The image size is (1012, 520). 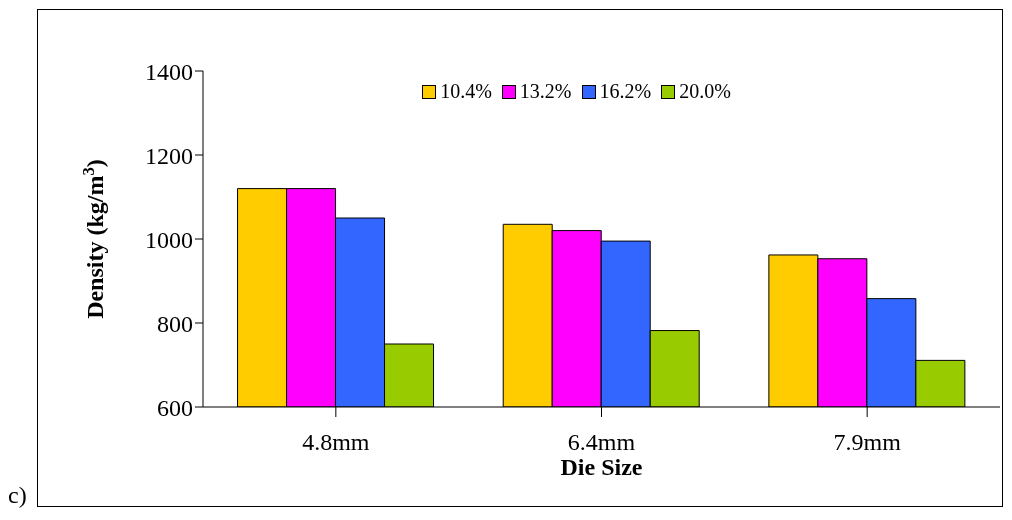 I want to click on y-tick-label: 1200, so click(x=169, y=155).